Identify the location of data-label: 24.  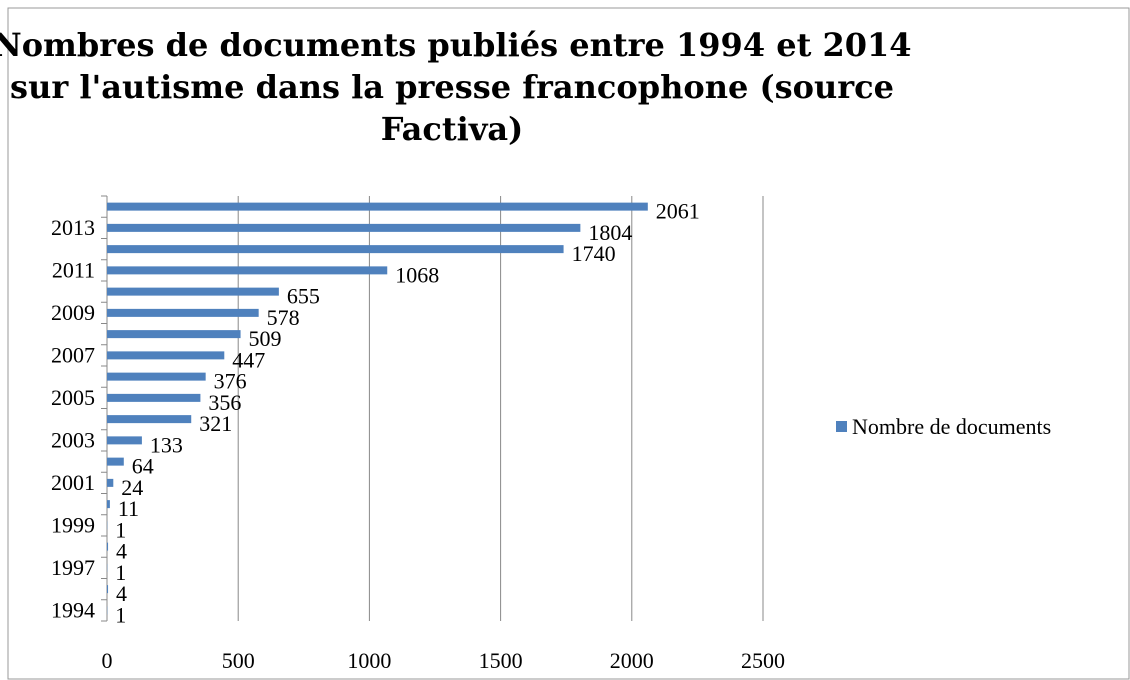
(132, 487).